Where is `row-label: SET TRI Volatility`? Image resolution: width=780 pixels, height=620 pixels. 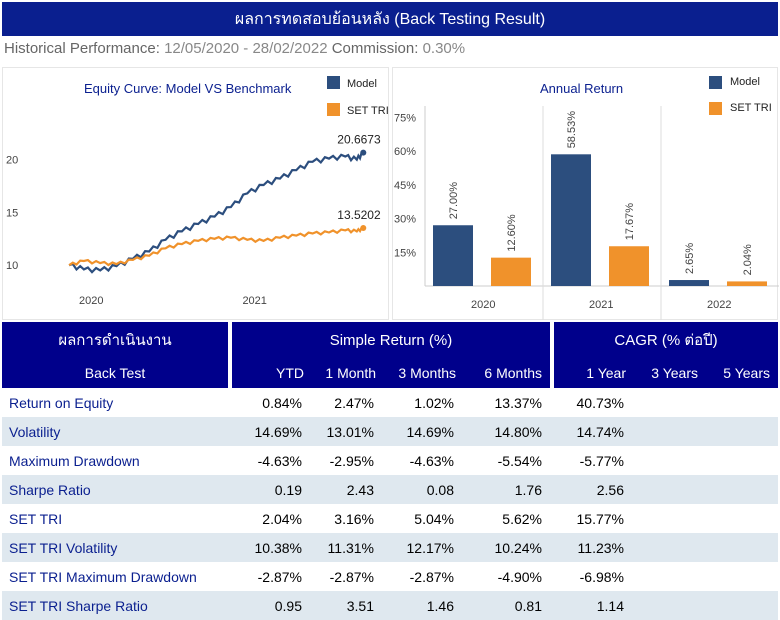
row-label: SET TRI Volatility is located at coordinates (116, 547).